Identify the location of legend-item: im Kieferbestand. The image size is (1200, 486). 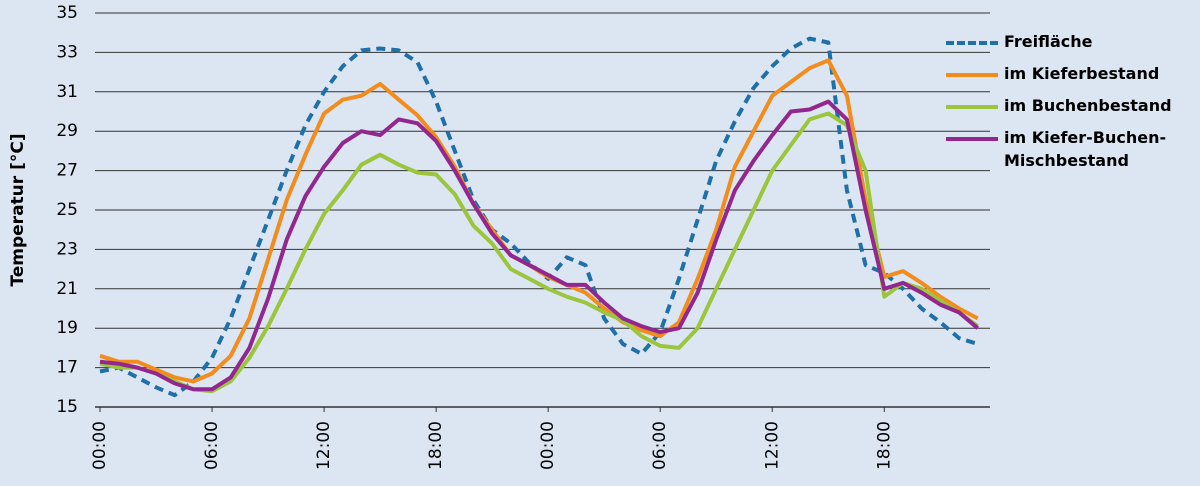
(1071, 73).